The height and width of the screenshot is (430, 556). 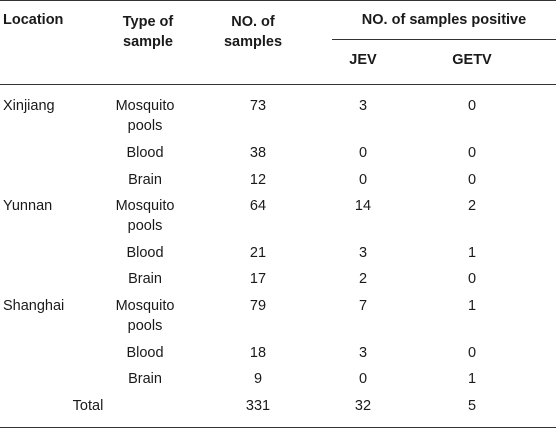 What do you see at coordinates (444, 39) in the screenshot?
I see `positive-underline` at bounding box center [444, 39].